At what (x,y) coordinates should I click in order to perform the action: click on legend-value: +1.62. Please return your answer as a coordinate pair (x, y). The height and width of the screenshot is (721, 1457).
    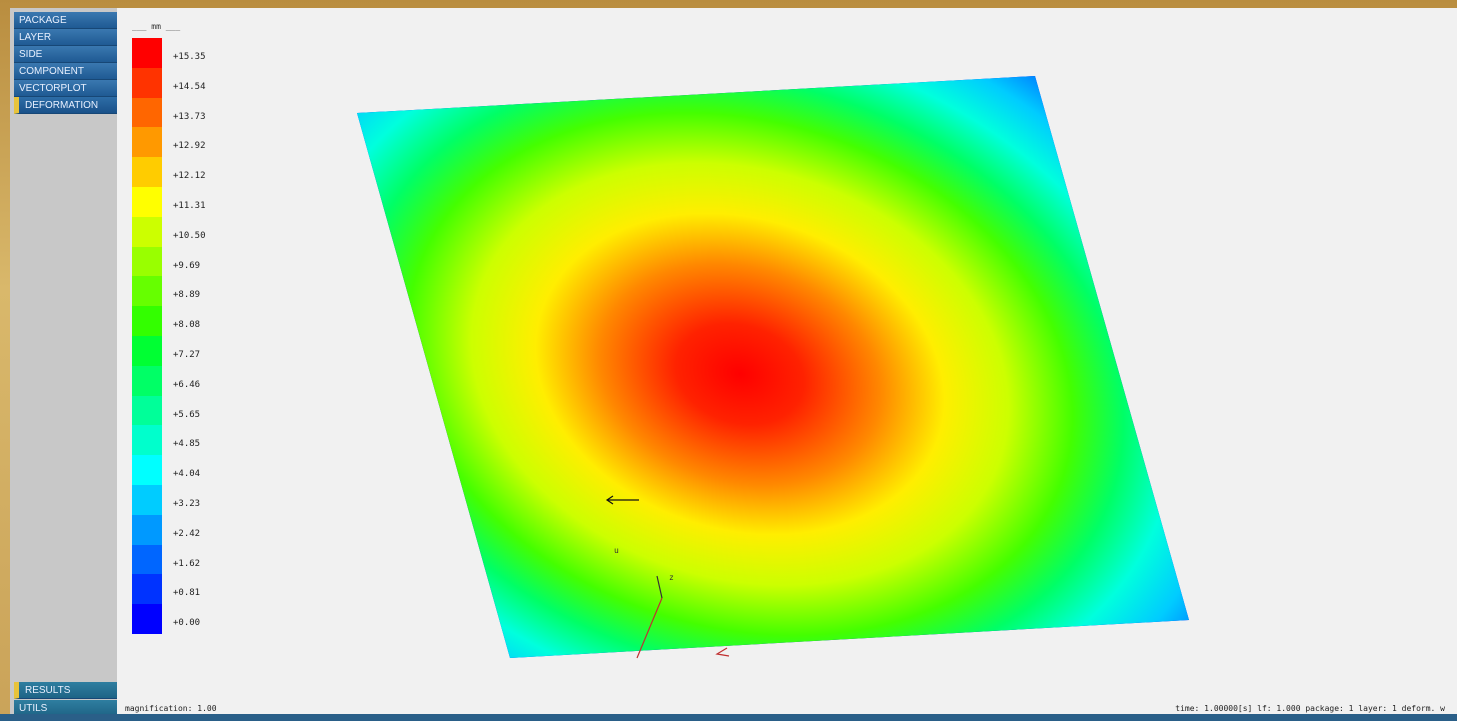
    Looking at the image, I should click on (187, 563).